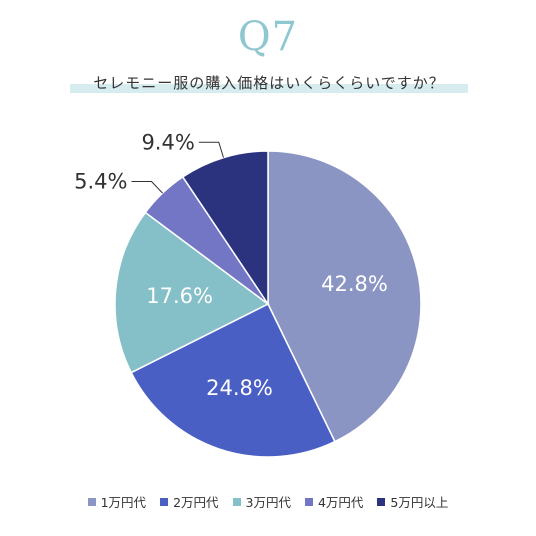 The image size is (536, 536). I want to click on legend-label-2: 2万円代, so click(196, 502).